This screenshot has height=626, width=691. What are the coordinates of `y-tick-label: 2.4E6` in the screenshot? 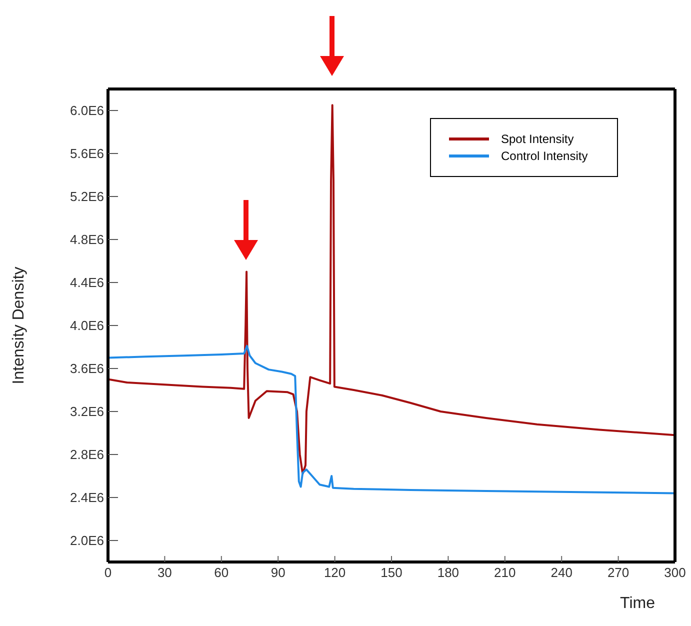 It's located at (87, 498).